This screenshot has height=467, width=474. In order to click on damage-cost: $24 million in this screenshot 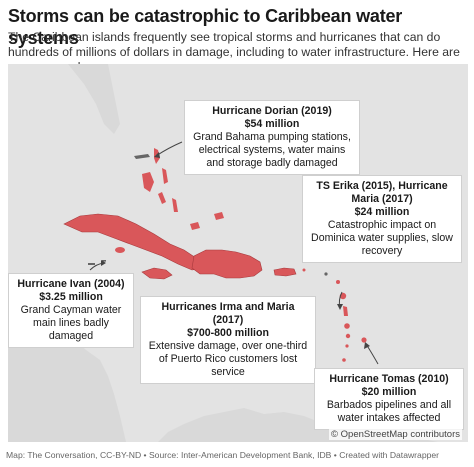, I will do `click(382, 212)`.